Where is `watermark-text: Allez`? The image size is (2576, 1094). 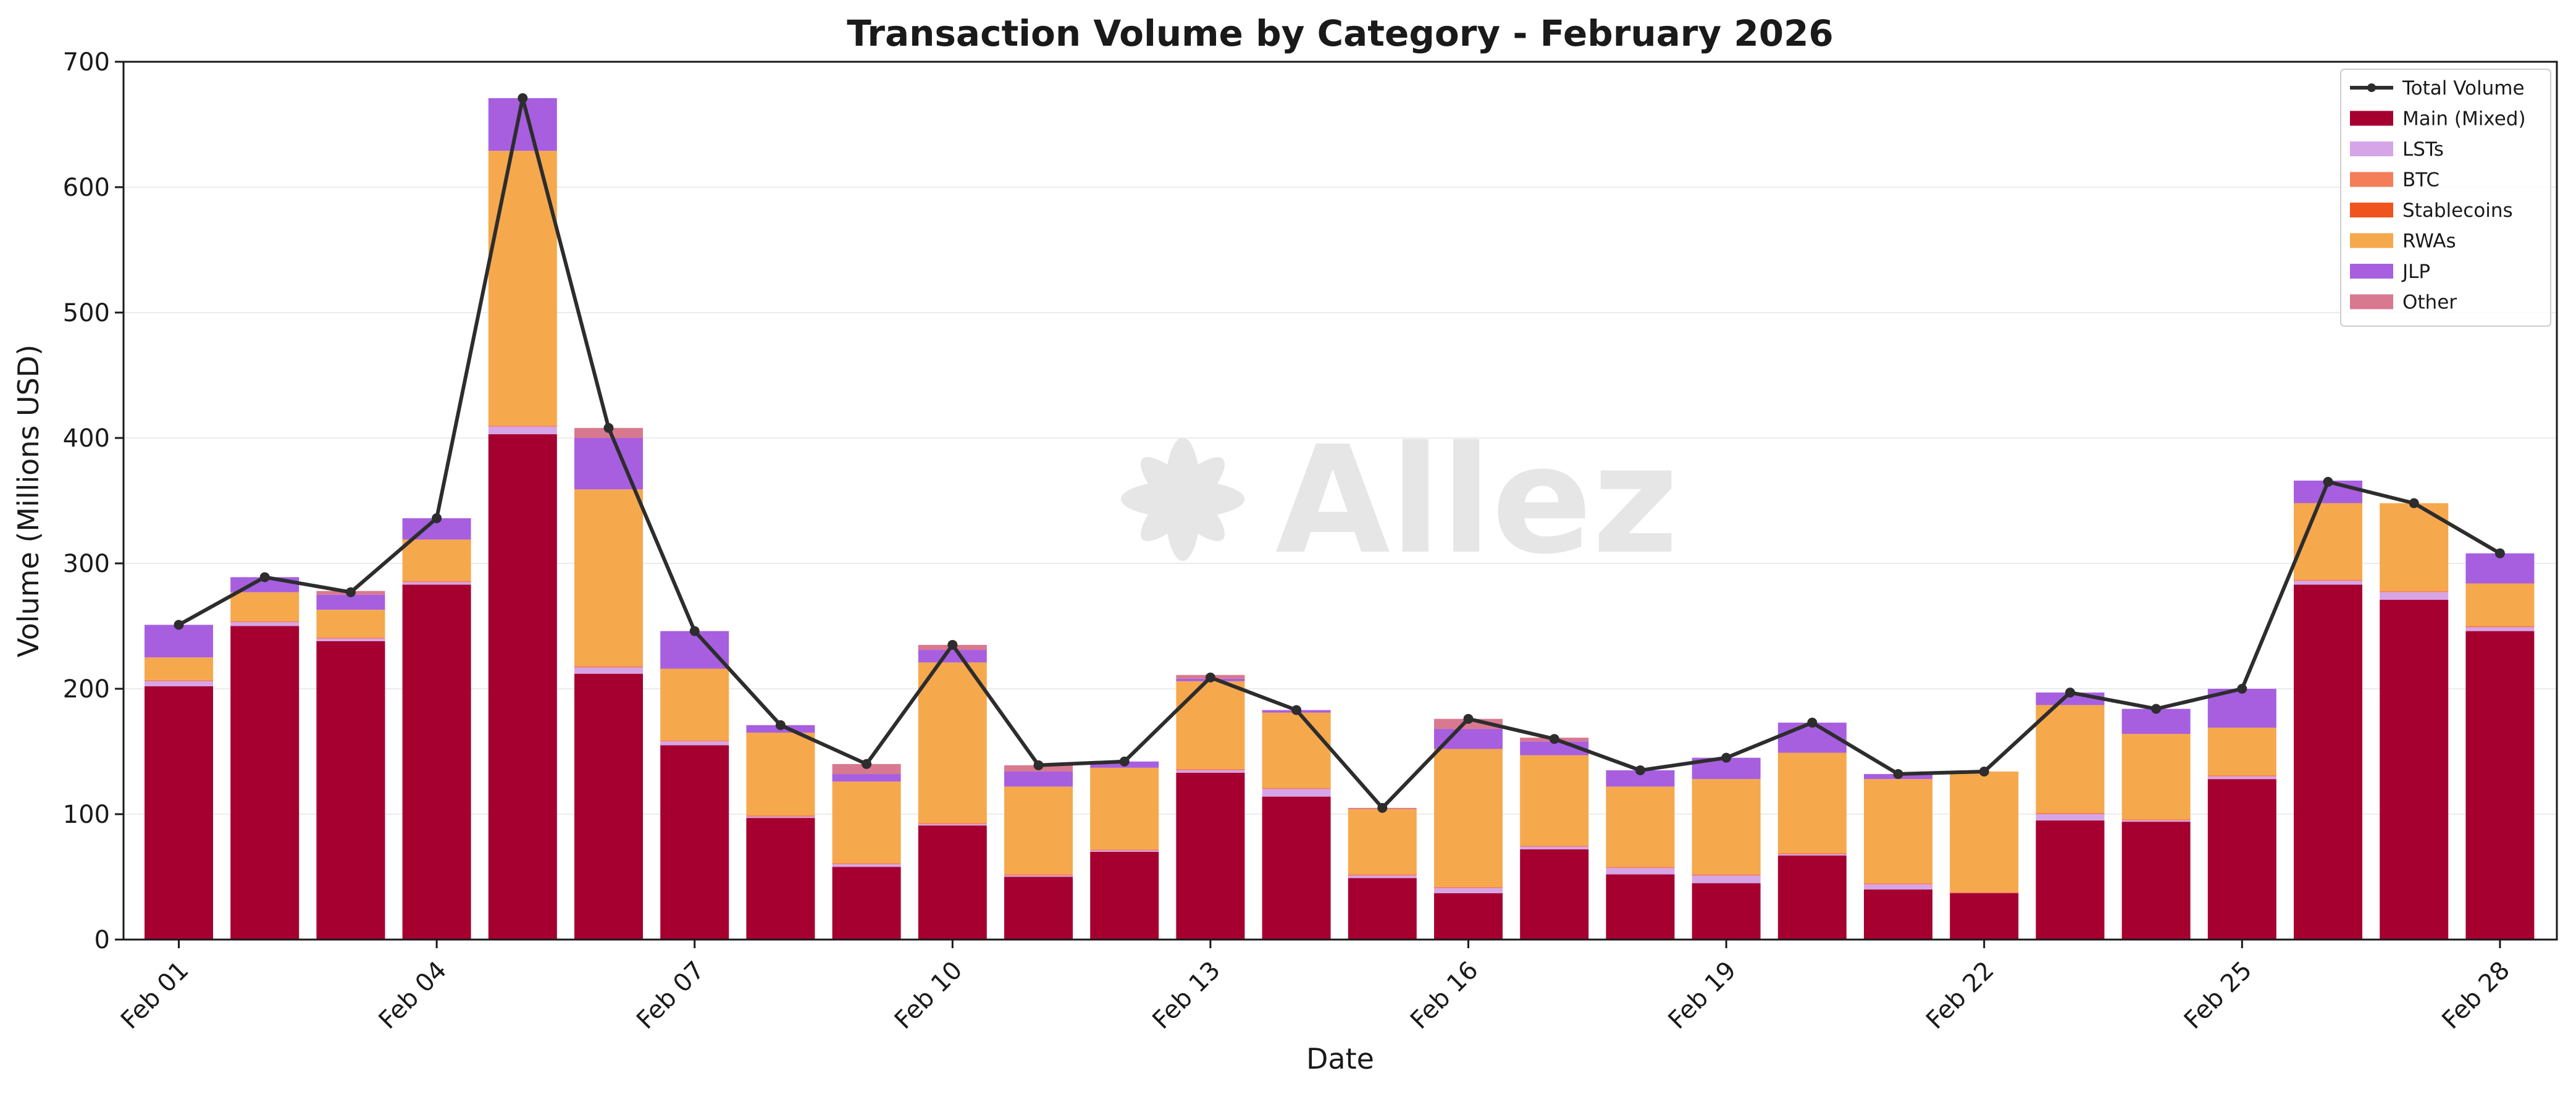
watermark-text: Allez is located at coordinates (1477, 500).